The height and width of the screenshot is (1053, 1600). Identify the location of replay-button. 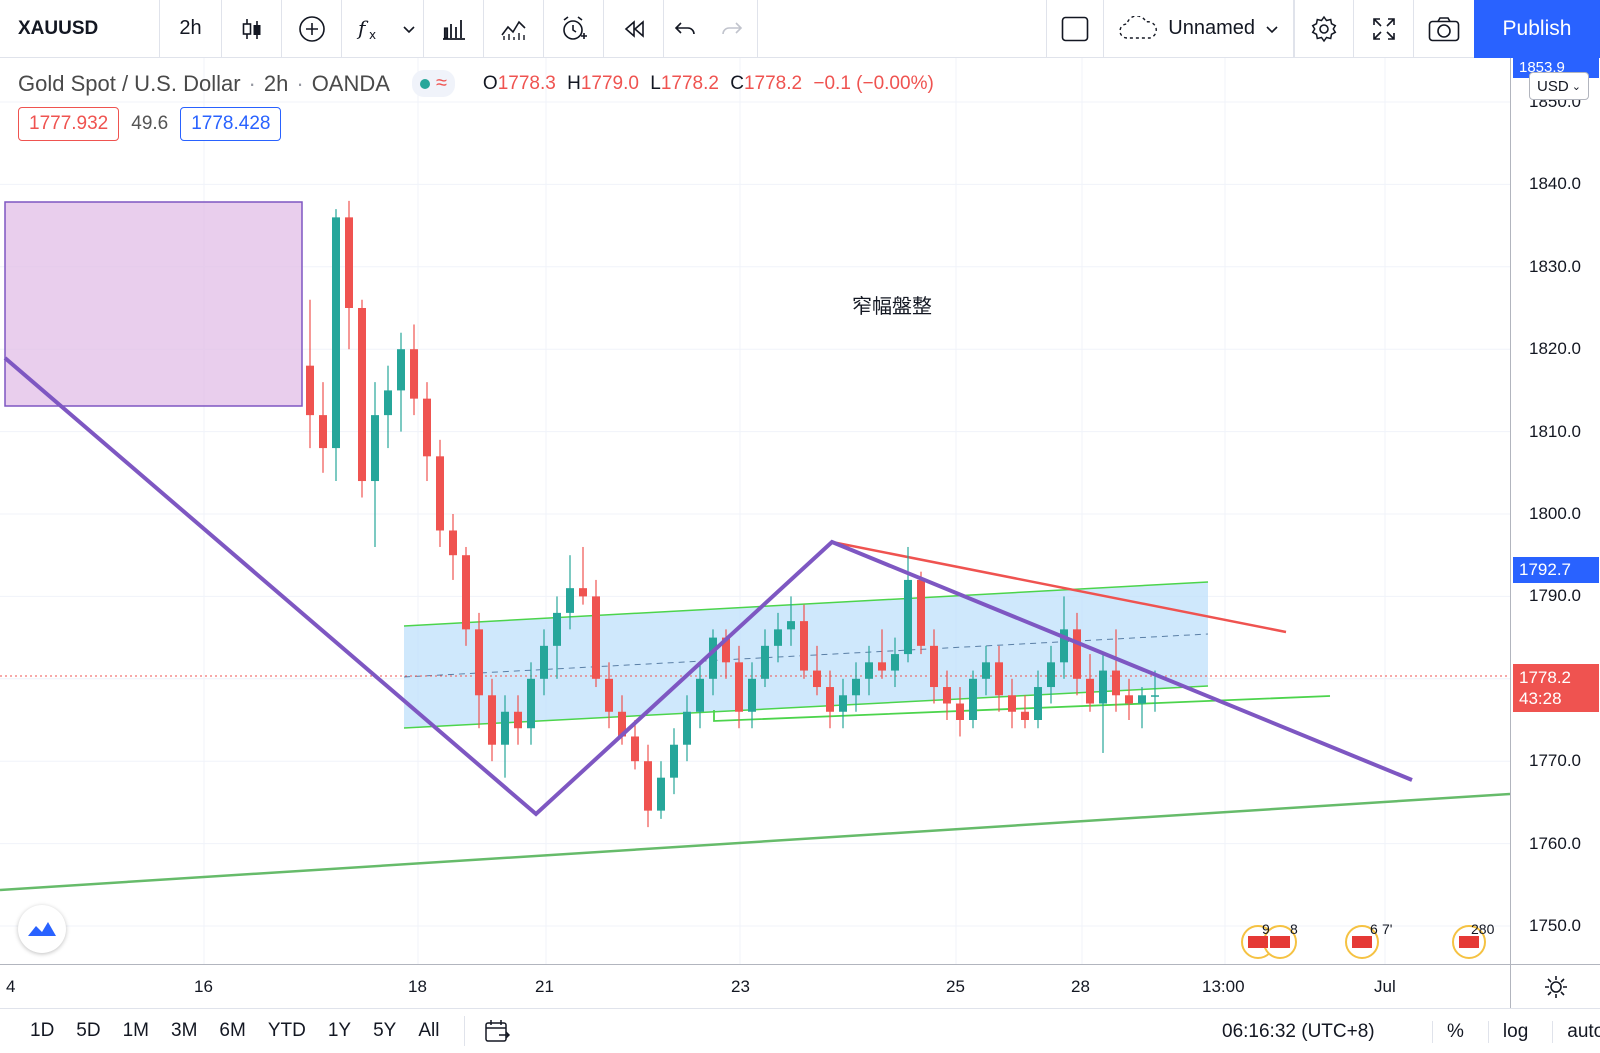
(634, 29).